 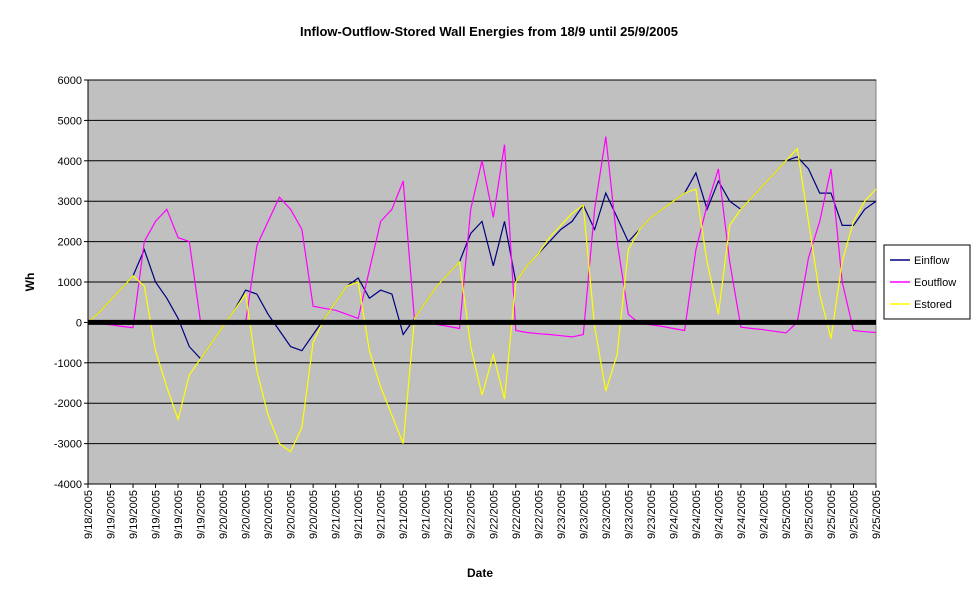 What do you see at coordinates (480, 573) in the screenshot?
I see `x-axis-label: Date` at bounding box center [480, 573].